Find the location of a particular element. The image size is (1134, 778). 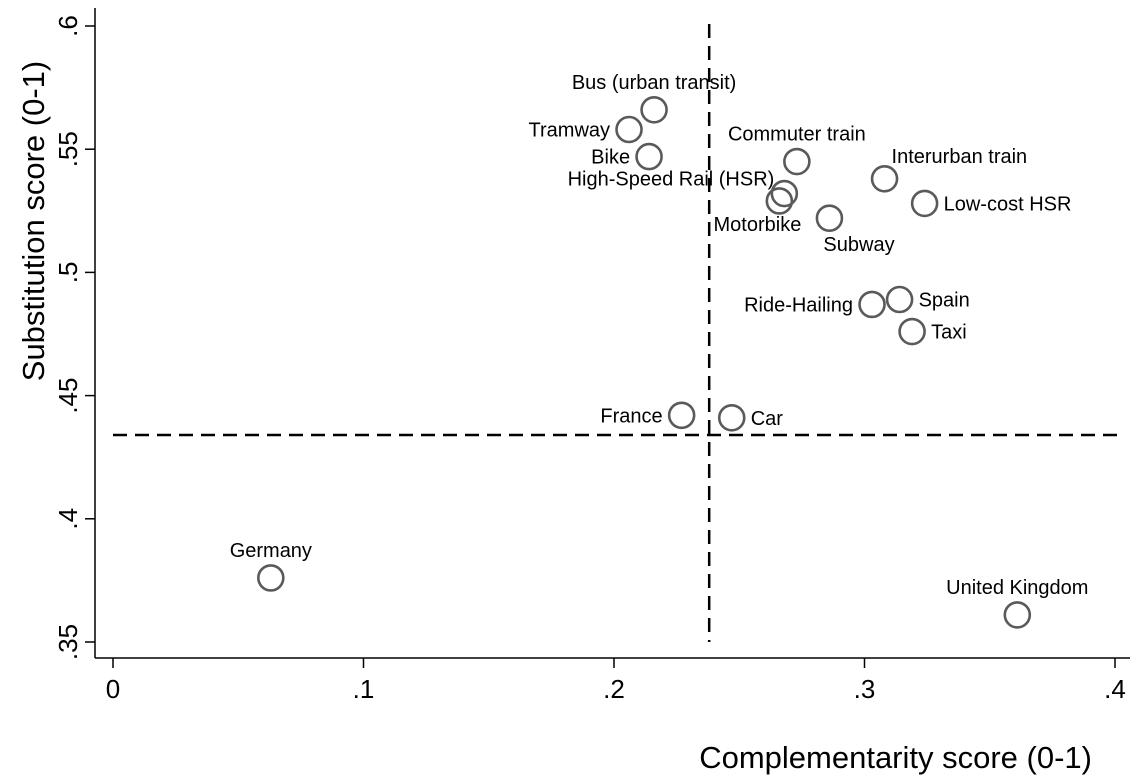

data-point: Interurban train is located at coordinates (949, 169).